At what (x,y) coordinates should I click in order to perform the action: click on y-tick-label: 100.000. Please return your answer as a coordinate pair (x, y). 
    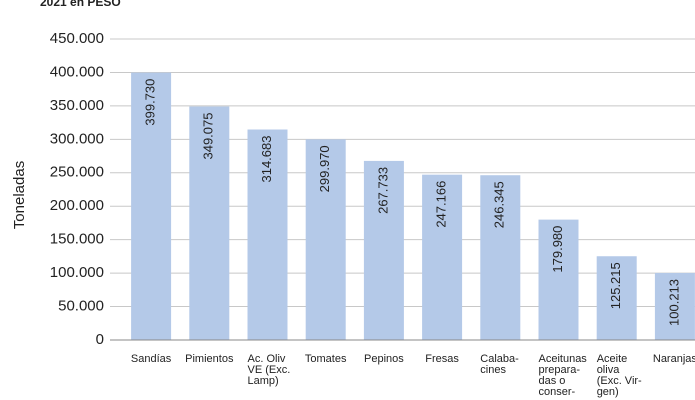
    Looking at the image, I should click on (77, 272).